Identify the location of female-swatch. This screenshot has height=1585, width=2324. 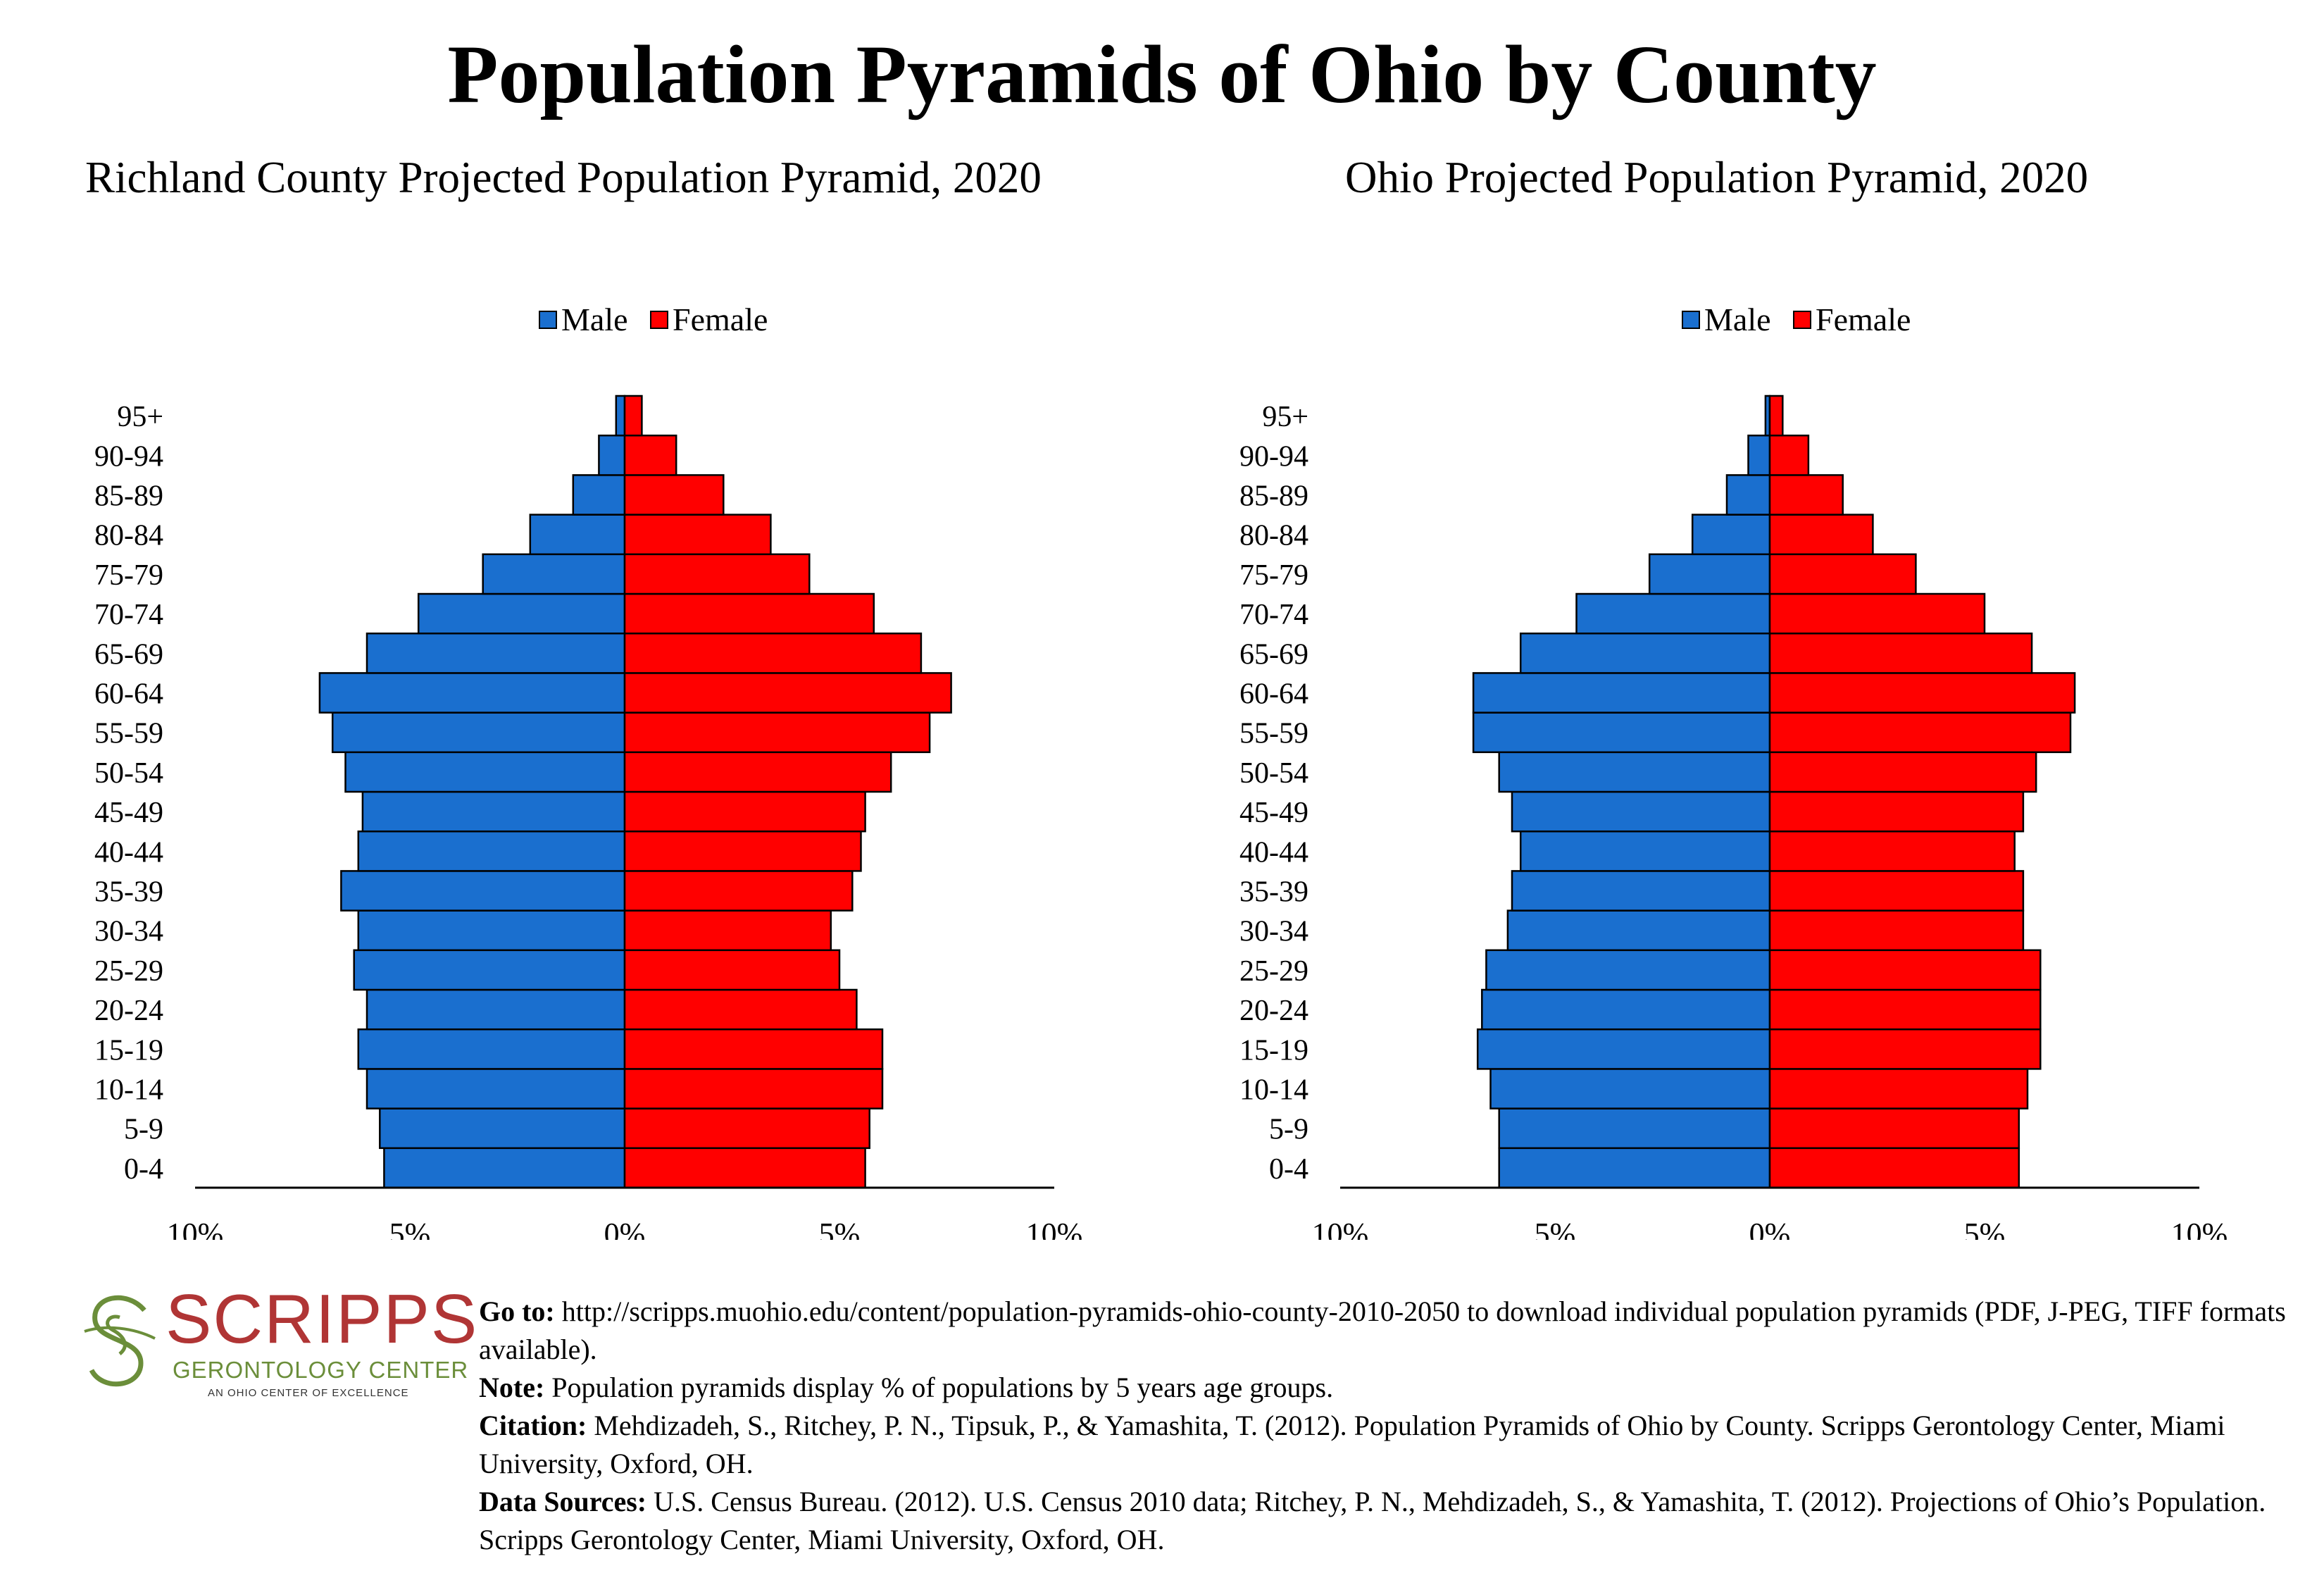
(659, 320).